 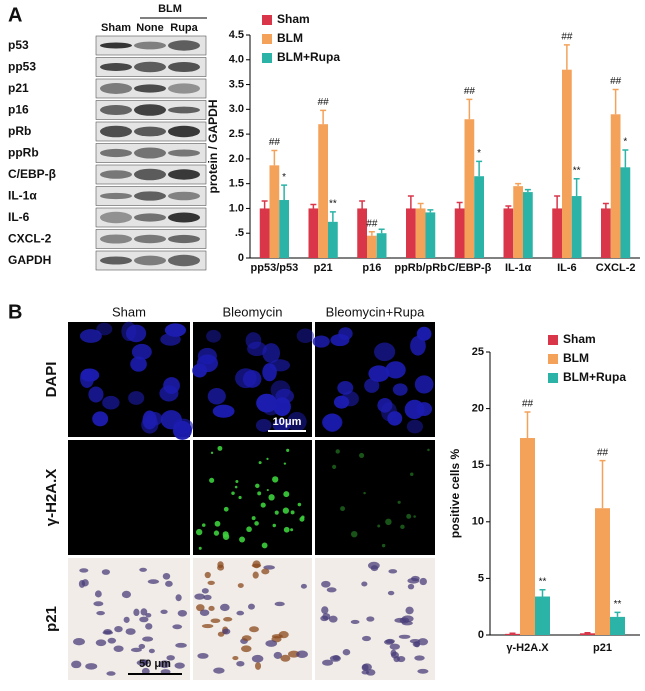 What do you see at coordinates (567, 268) in the screenshot?
I see `x-tick-label: IL-6` at bounding box center [567, 268].